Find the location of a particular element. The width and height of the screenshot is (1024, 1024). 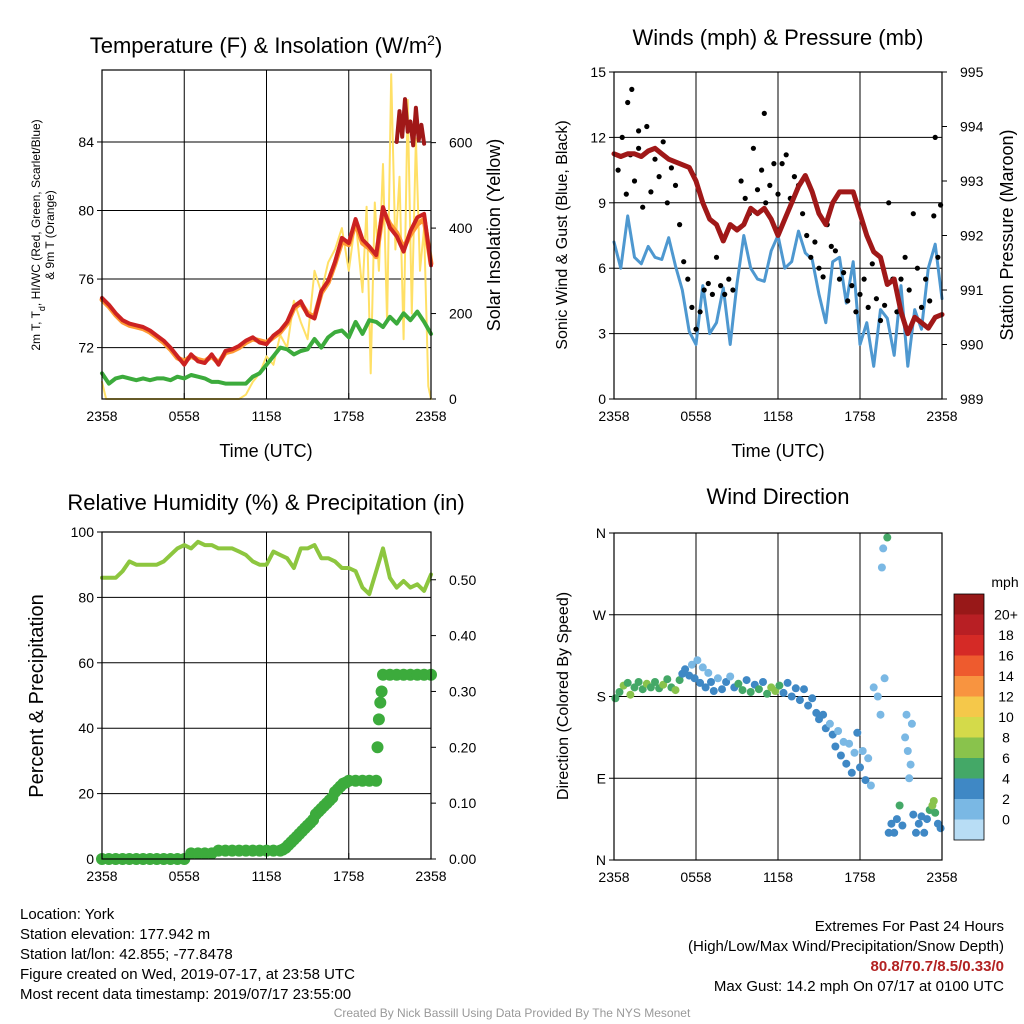

colorbar-label: 12 is located at coordinates (1006, 697).